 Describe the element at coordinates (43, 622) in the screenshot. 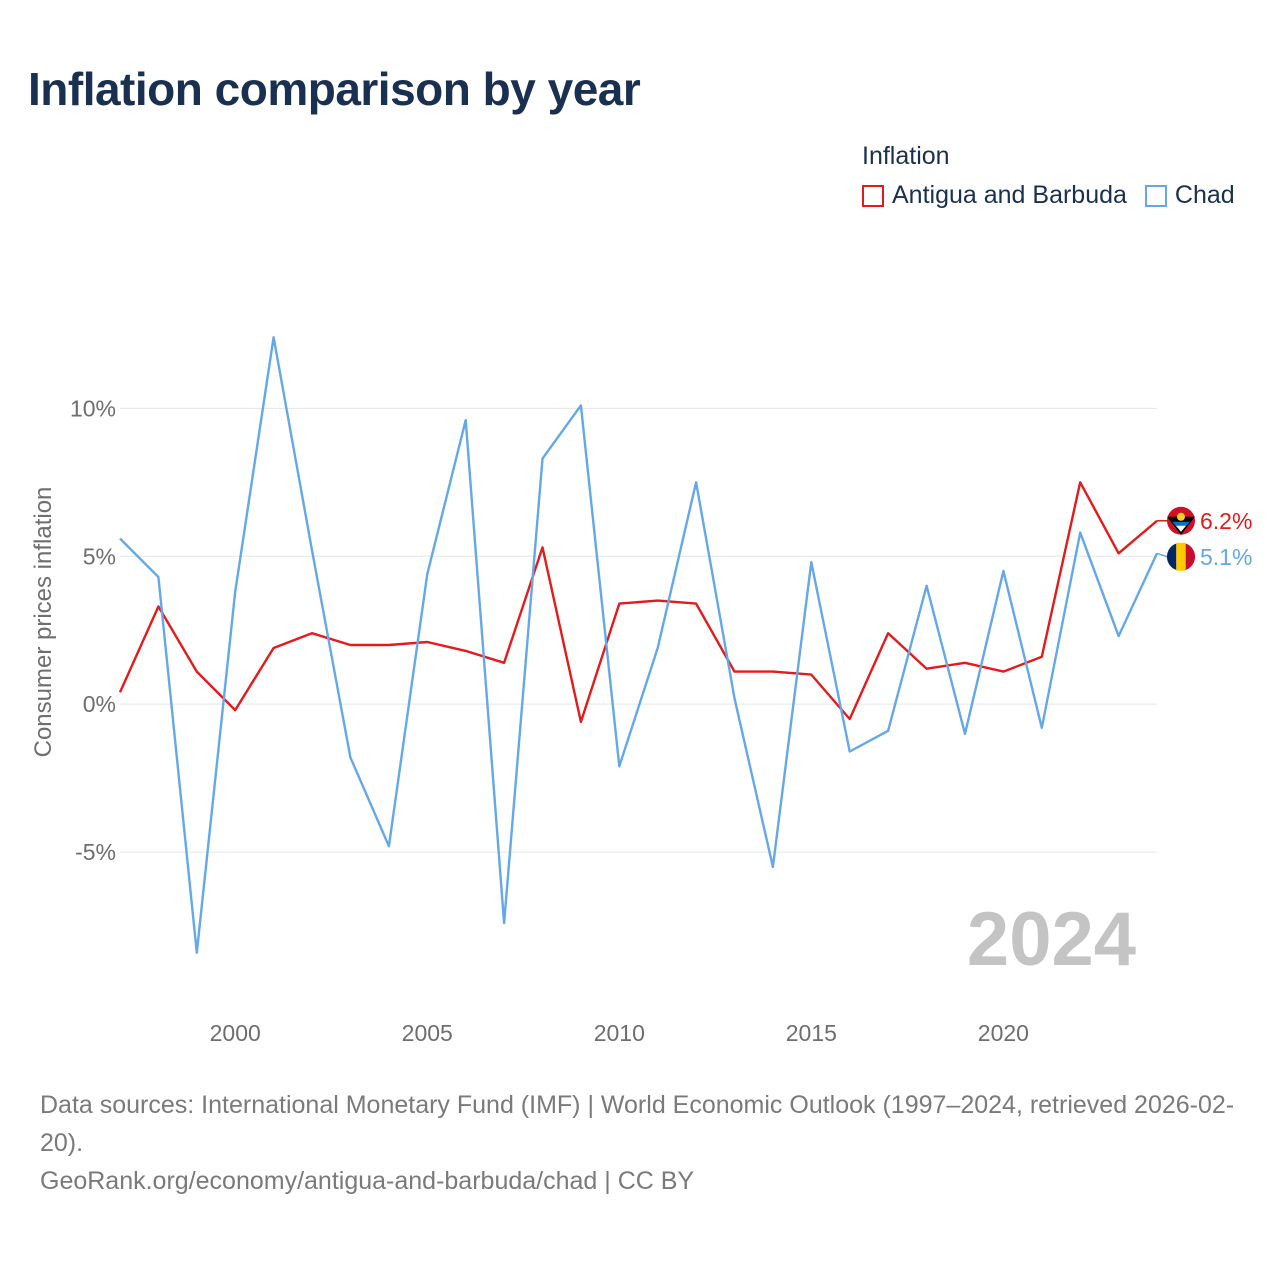

I see `y-axis-label: Consumer prices inflation` at that location.